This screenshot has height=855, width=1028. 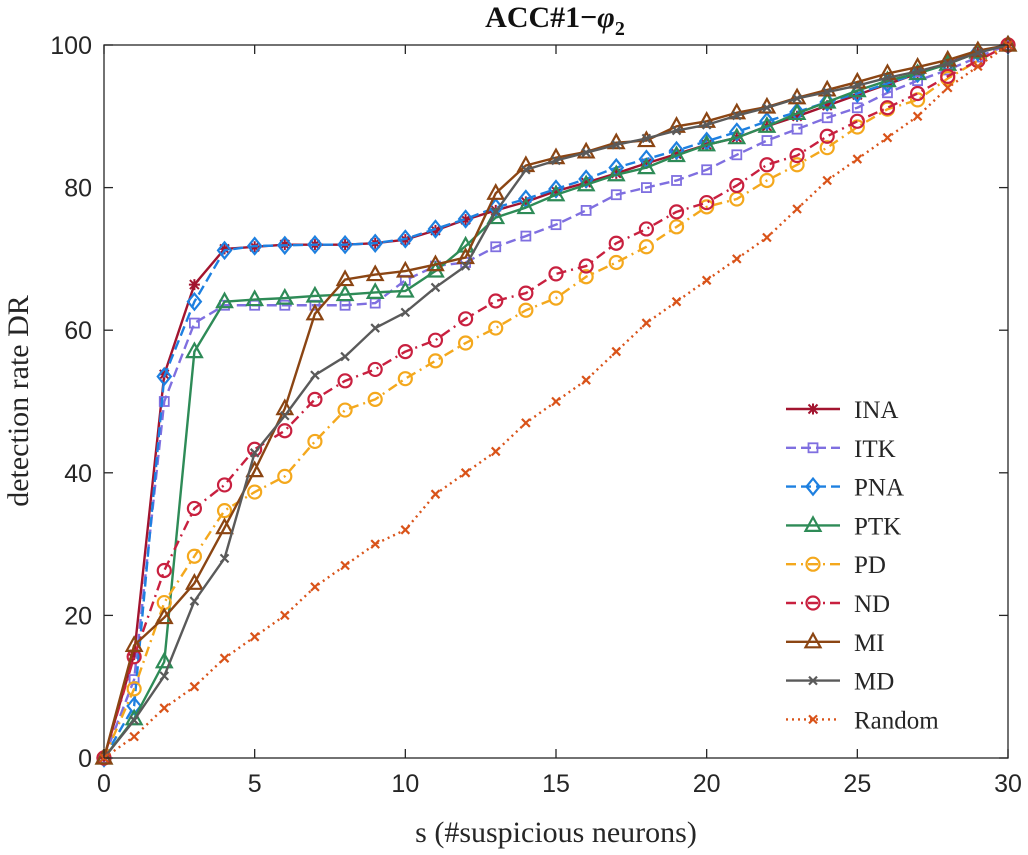 What do you see at coordinates (872, 604) in the screenshot?
I see `legend-label-nd: ND` at bounding box center [872, 604].